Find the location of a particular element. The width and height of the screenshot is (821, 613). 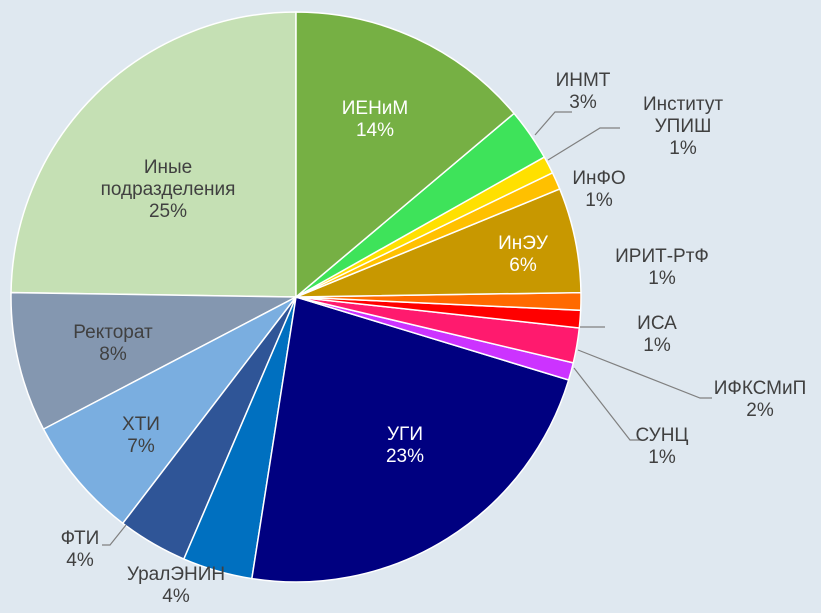

category-label: УралЭНИН is located at coordinates (176, 574).